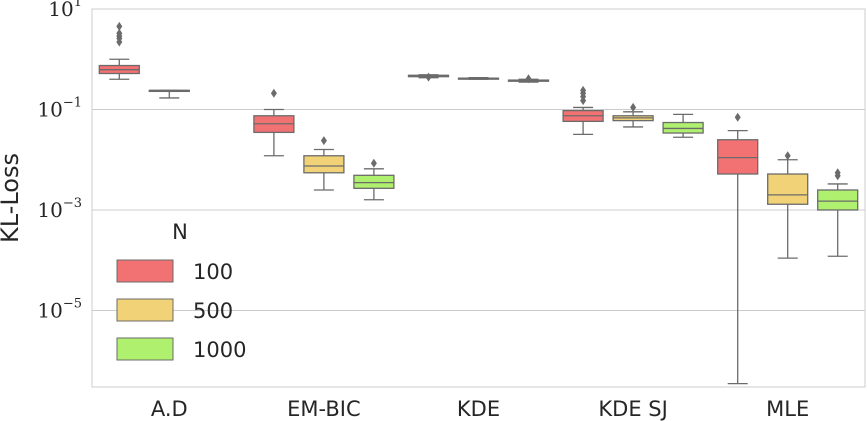 The height and width of the screenshot is (421, 867). What do you see at coordinates (213, 311) in the screenshot?
I see `legend-label: 500` at bounding box center [213, 311].